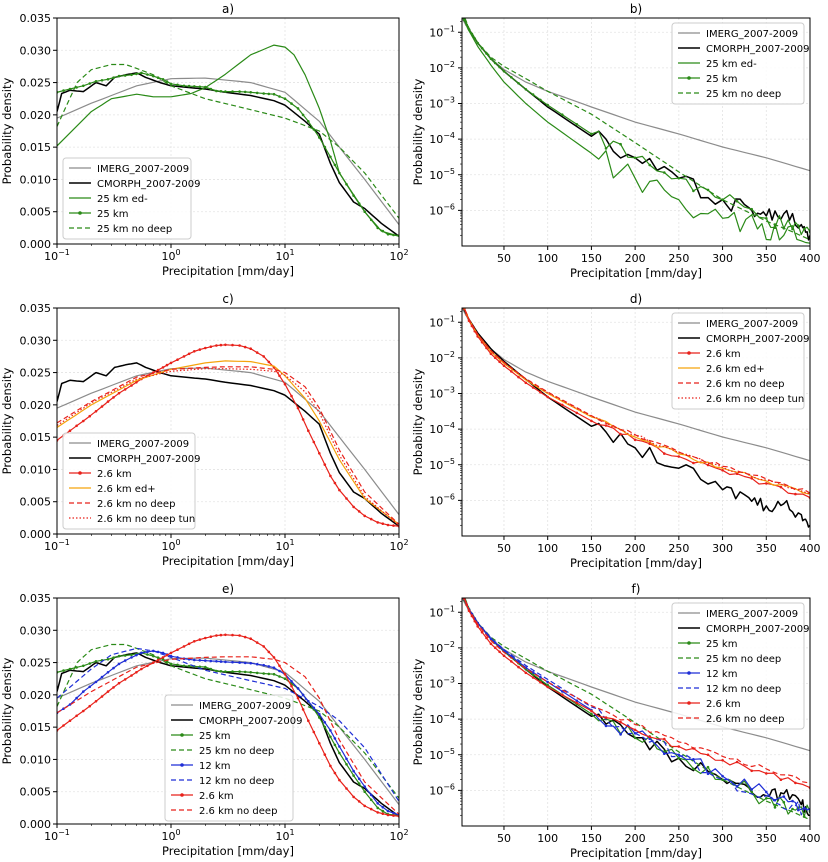 The height and width of the screenshot is (862, 828). I want to click on y-tick-label: 10⁻³, so click(442, 393).